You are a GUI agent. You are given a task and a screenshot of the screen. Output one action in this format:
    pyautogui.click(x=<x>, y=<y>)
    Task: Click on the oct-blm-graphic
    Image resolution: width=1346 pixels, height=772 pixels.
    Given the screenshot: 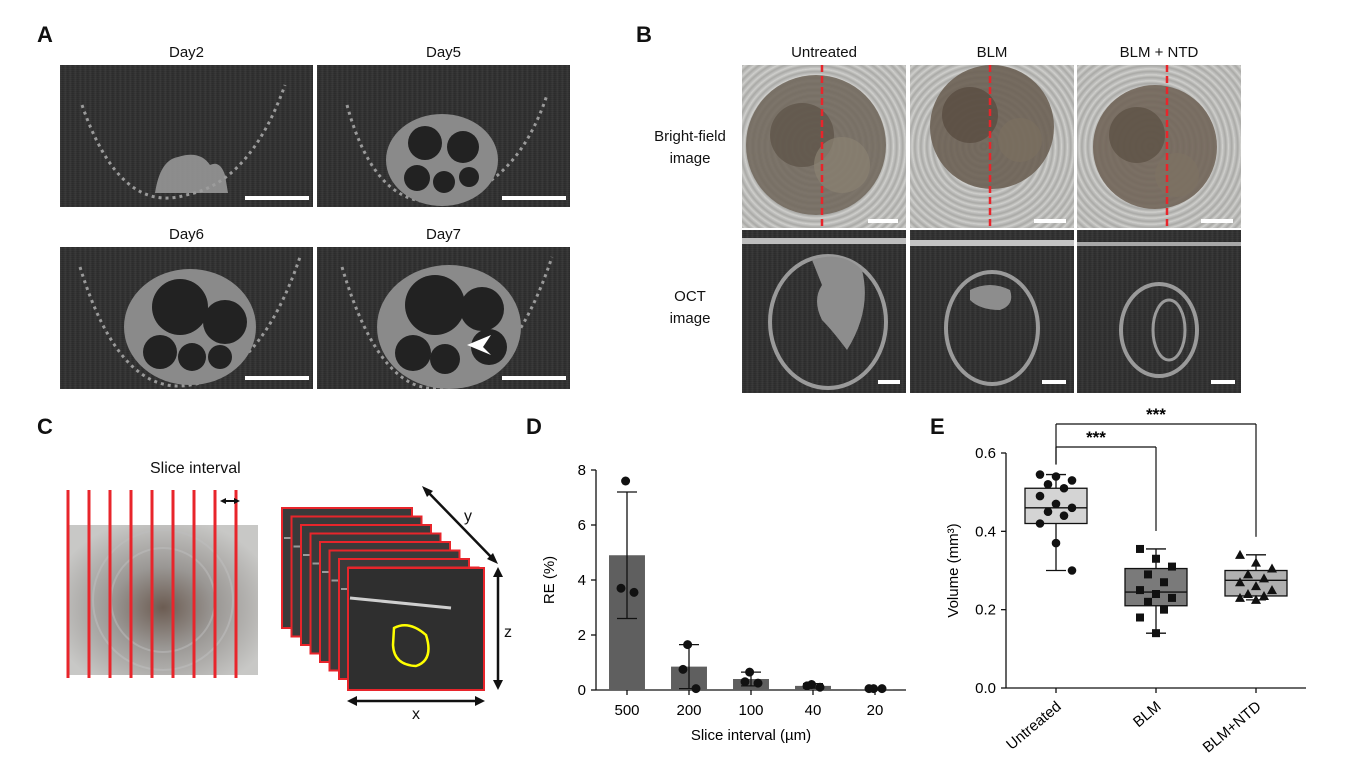 What is the action you would take?
    pyautogui.click(x=992, y=313)
    